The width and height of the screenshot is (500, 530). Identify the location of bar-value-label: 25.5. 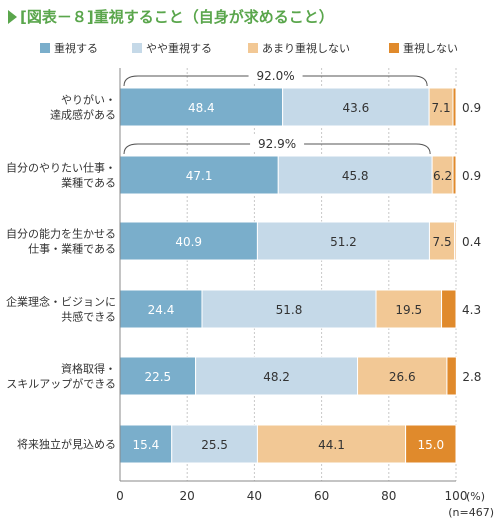
(214, 445).